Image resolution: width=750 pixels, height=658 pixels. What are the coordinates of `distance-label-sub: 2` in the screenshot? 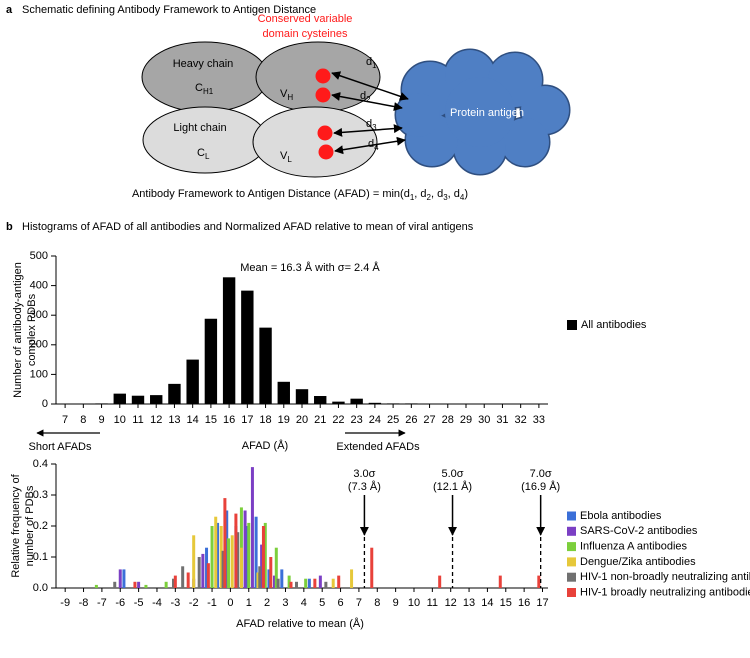 It's located at (368, 99).